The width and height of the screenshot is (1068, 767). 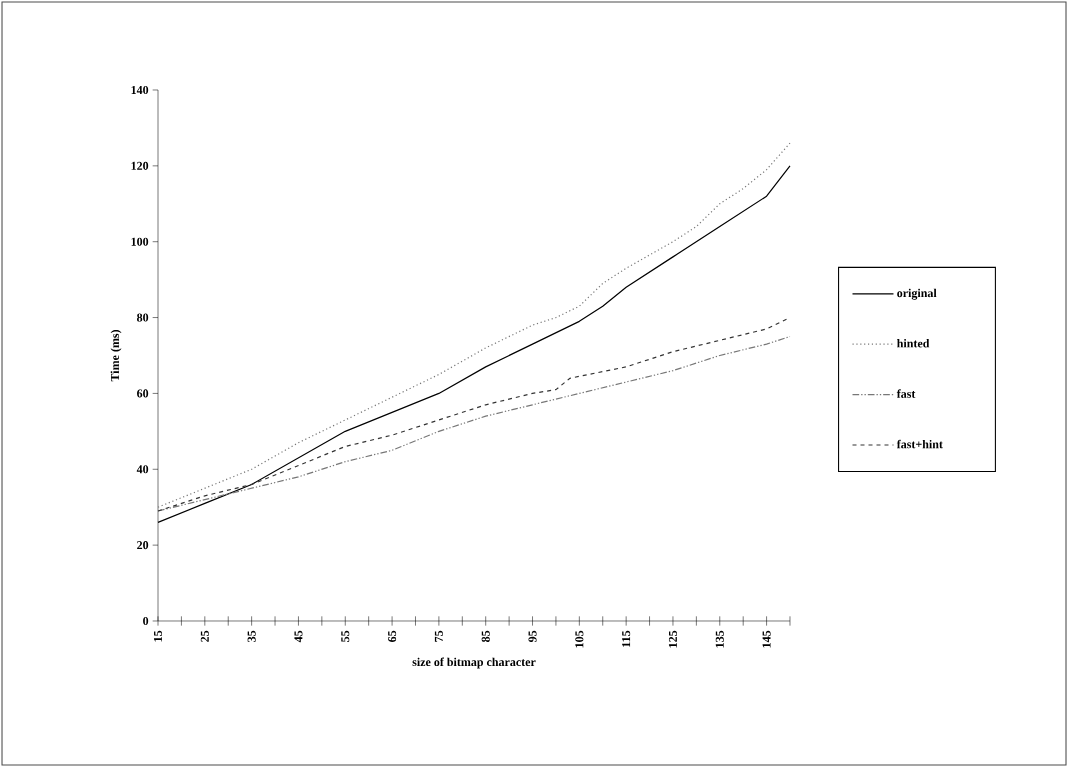 I want to click on x-tick-label: 125, so click(x=672, y=639).